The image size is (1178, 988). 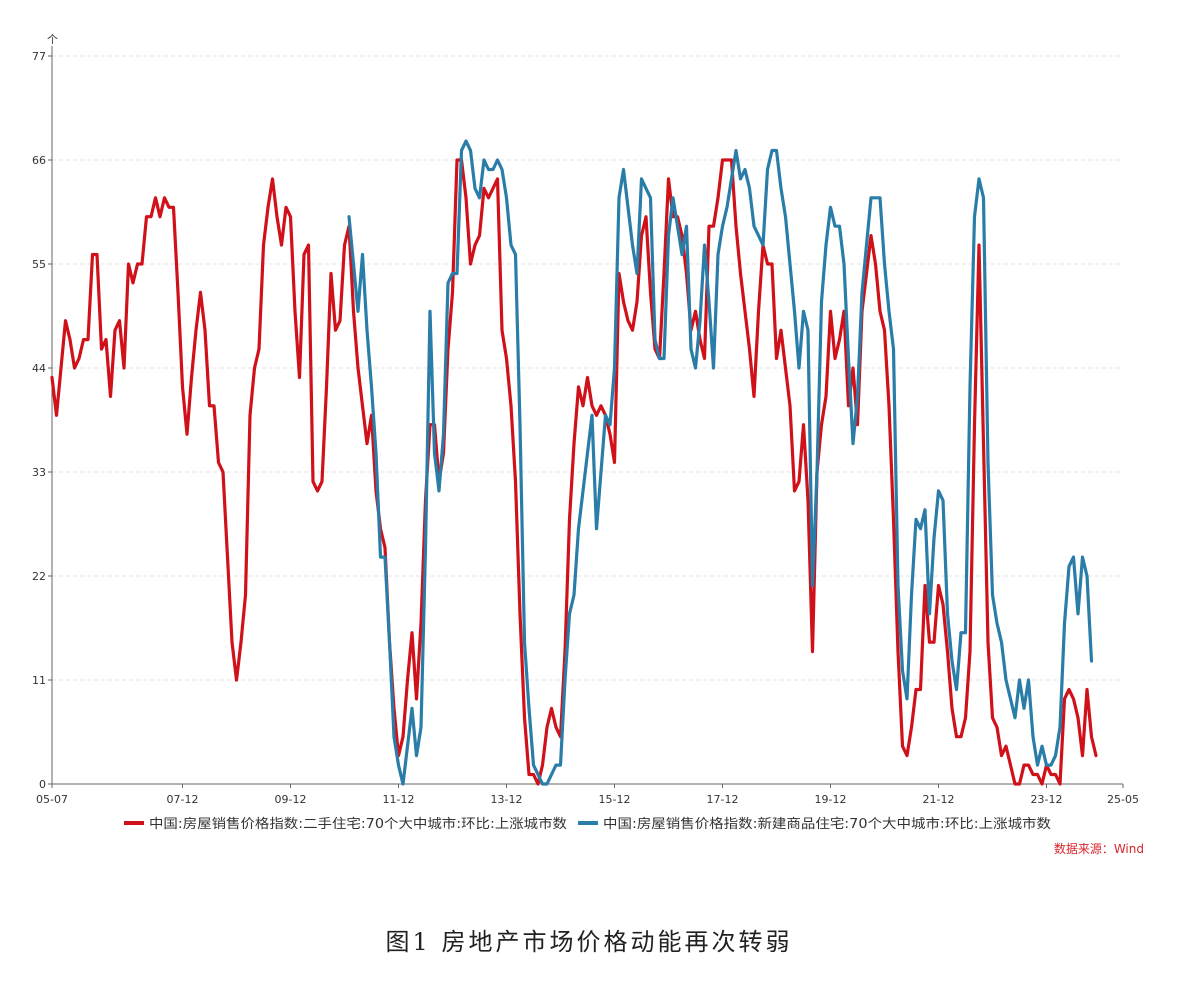 What do you see at coordinates (589, 942) in the screenshot?
I see `figure-caption: 图1 房地产市场价格动能再次转弱` at bounding box center [589, 942].